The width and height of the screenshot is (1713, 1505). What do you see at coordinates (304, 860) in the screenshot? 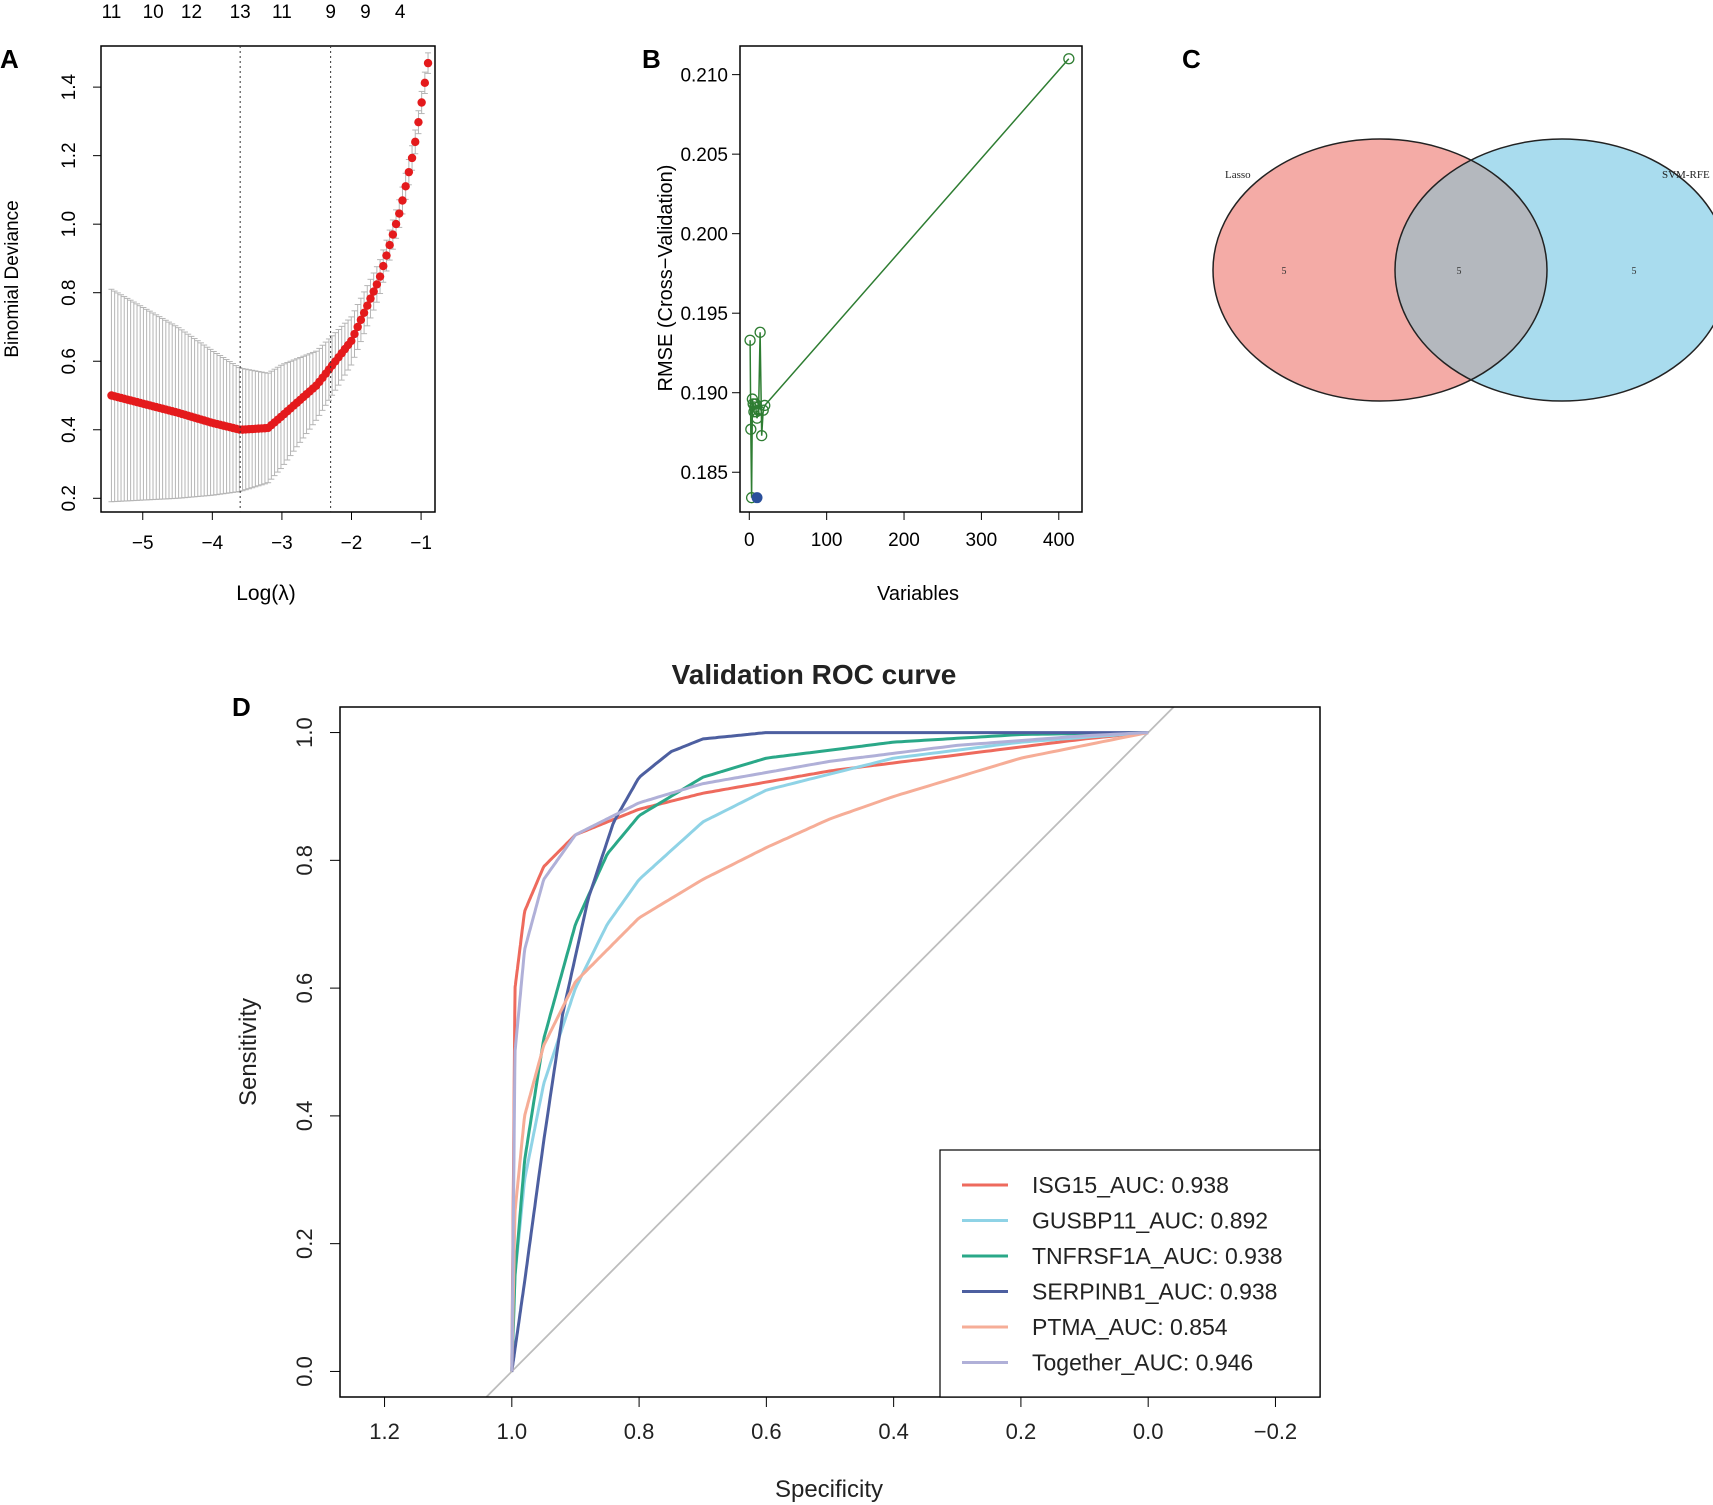
I see `y-tick-label: 0.8` at bounding box center [304, 860].